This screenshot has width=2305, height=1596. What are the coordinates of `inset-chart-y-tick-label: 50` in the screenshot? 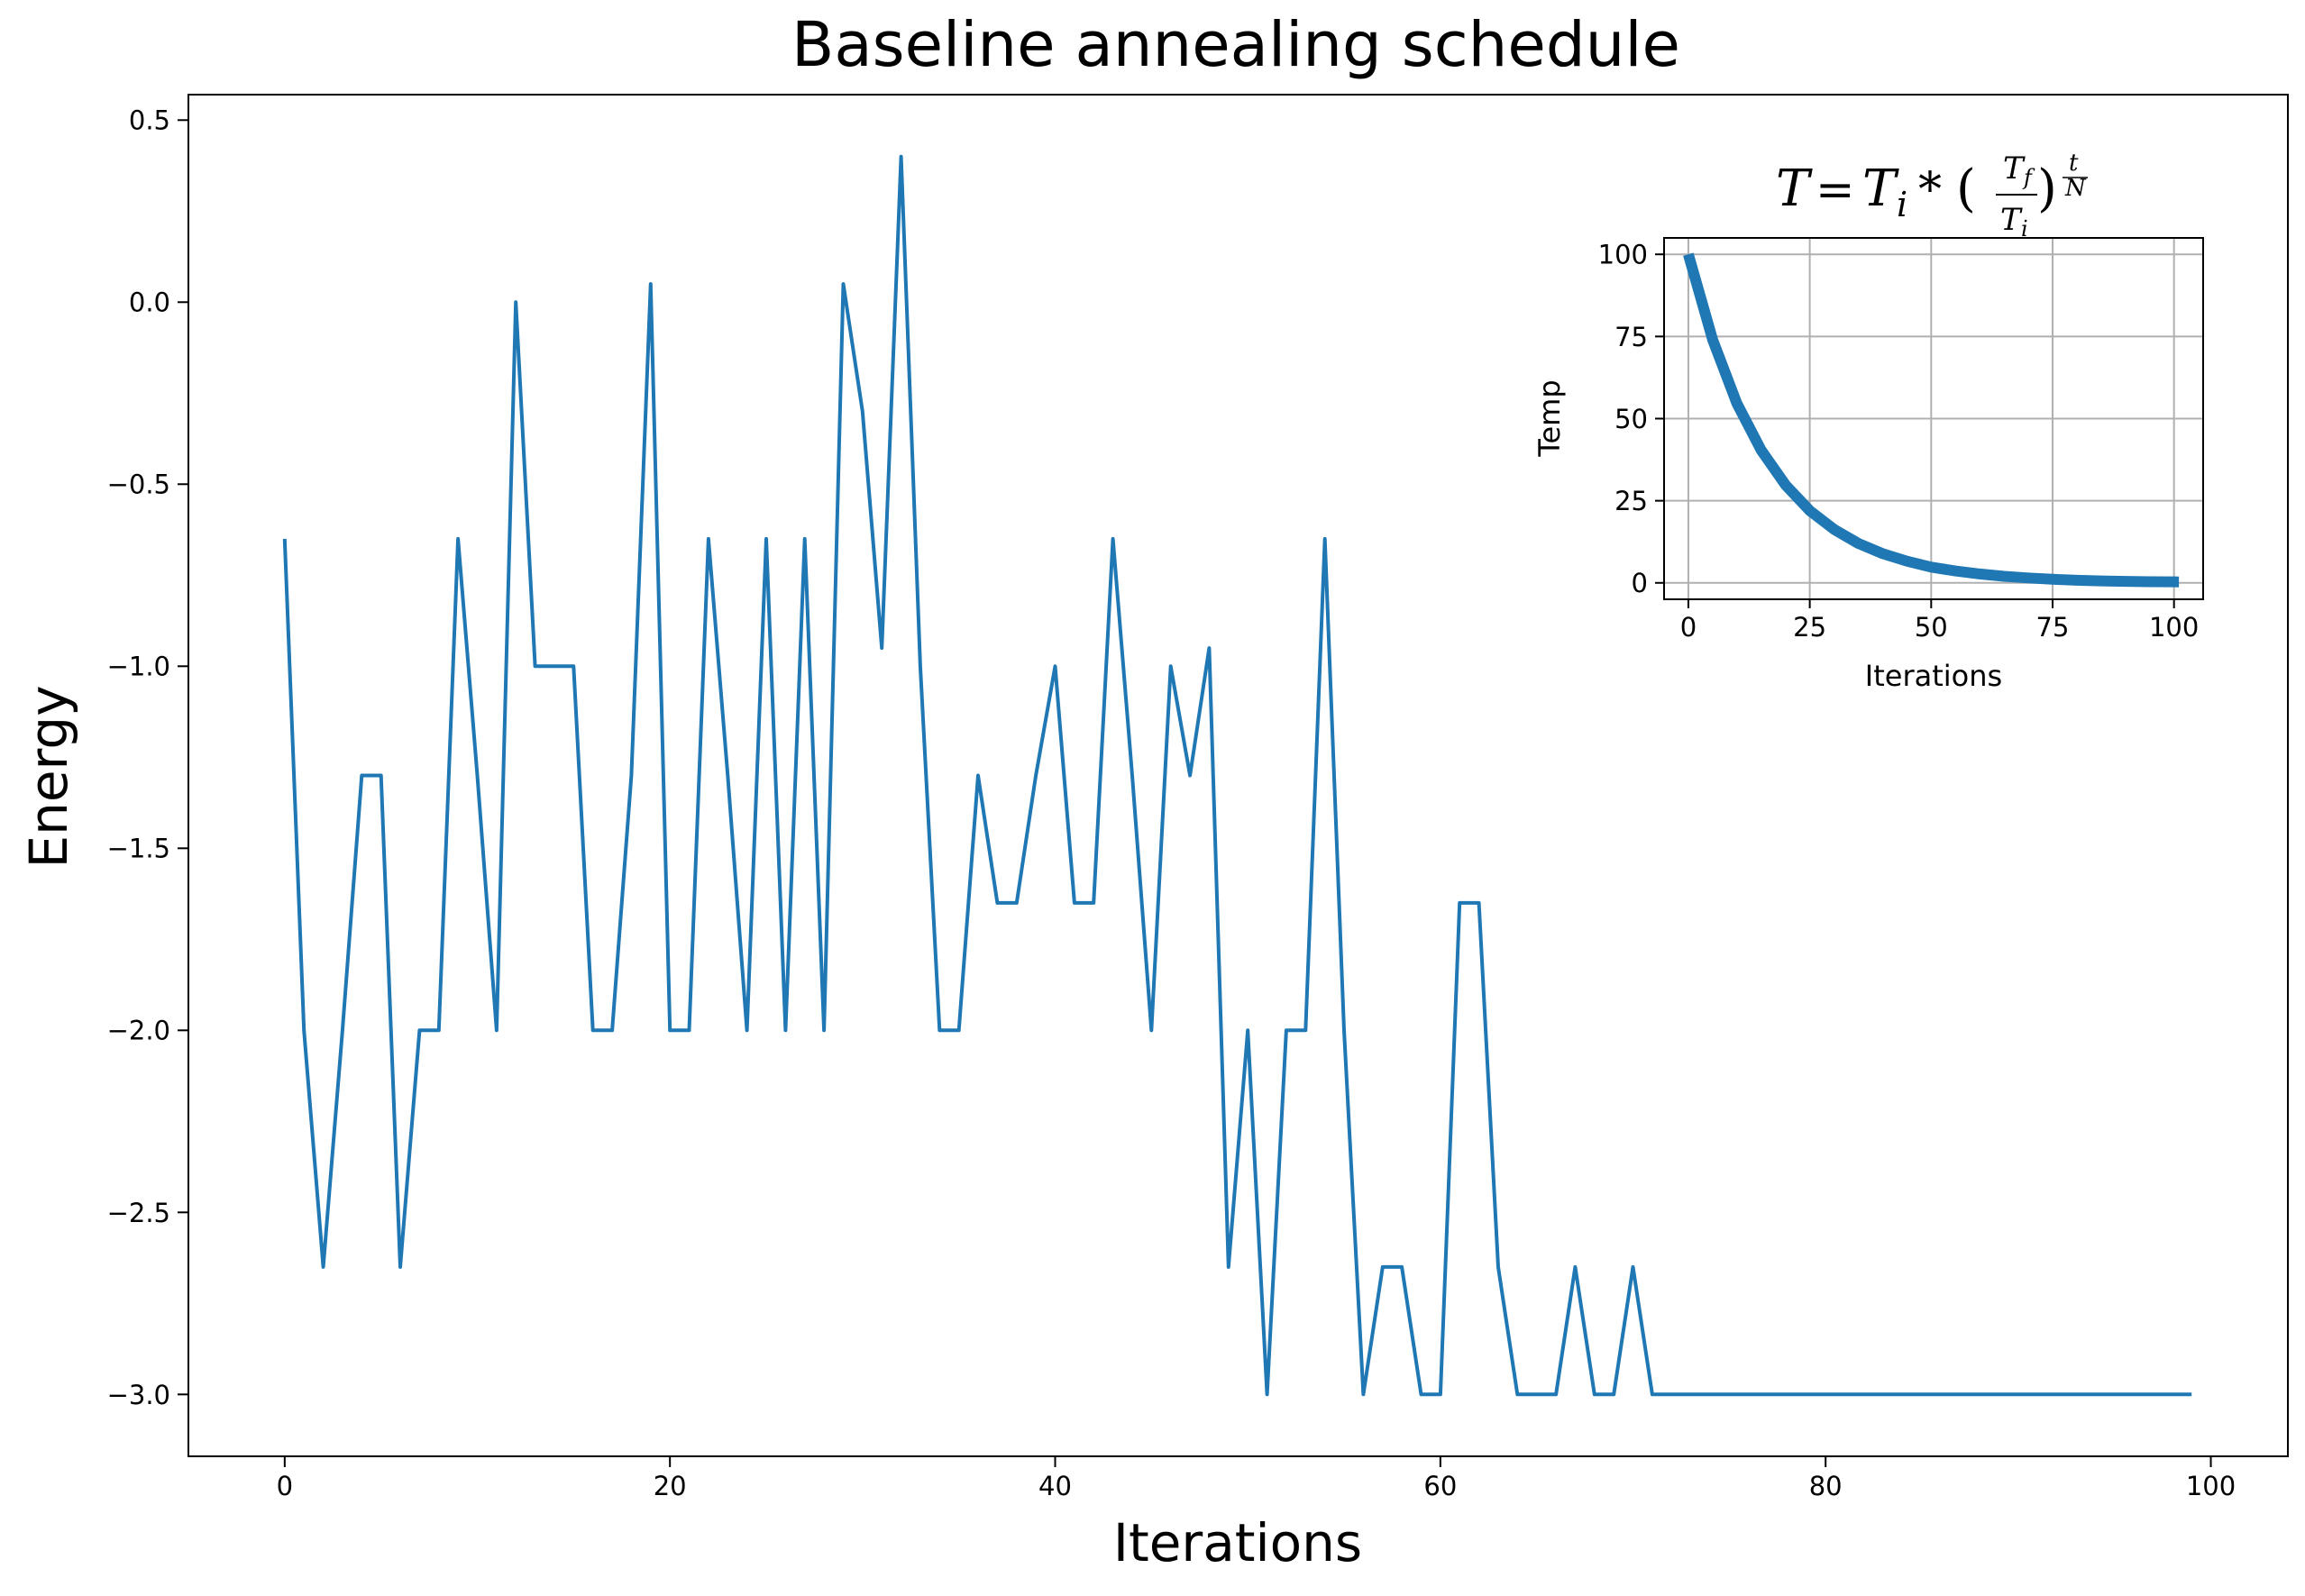 It's located at (1631, 419).